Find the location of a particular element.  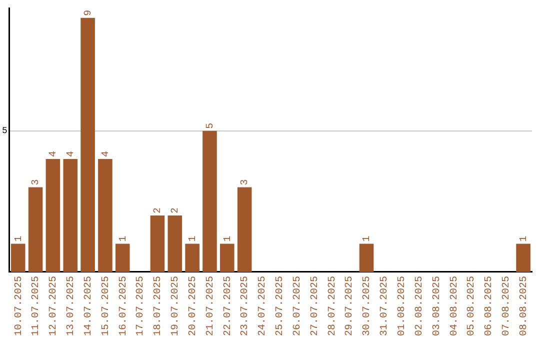

x-tick-label: 13.07.2025 is located at coordinates (72, 306).